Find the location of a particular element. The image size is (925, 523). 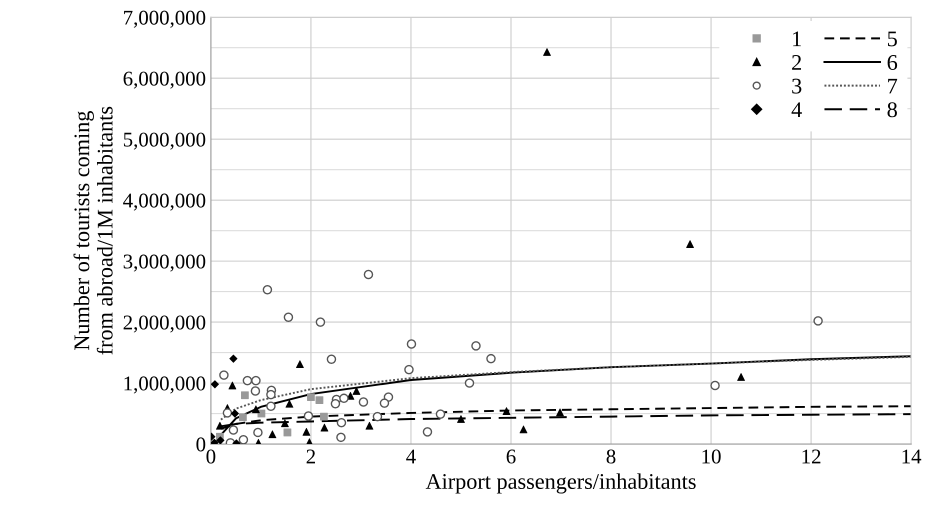

x-axis-title: Airport passengers/inhabitants is located at coordinates (561, 483).